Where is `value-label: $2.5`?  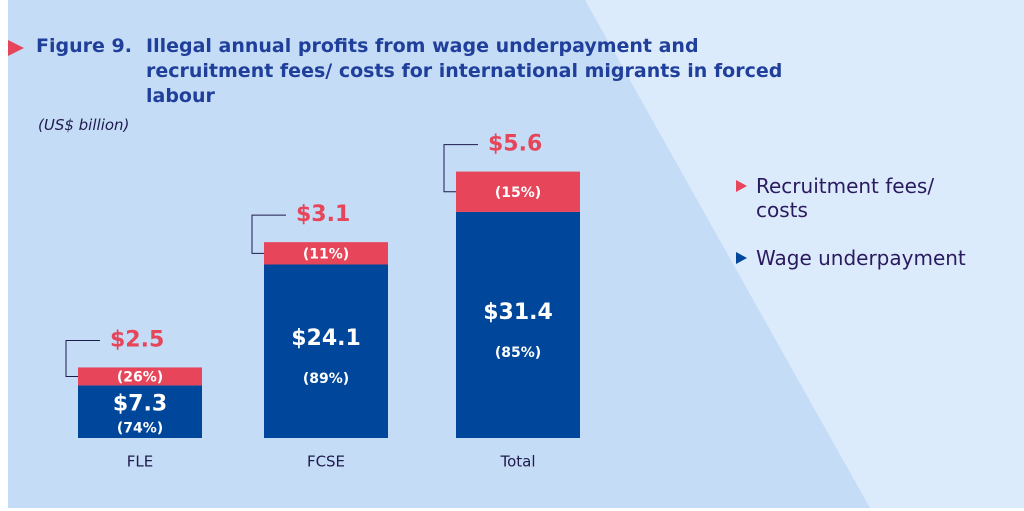 value-label: $2.5 is located at coordinates (137, 339).